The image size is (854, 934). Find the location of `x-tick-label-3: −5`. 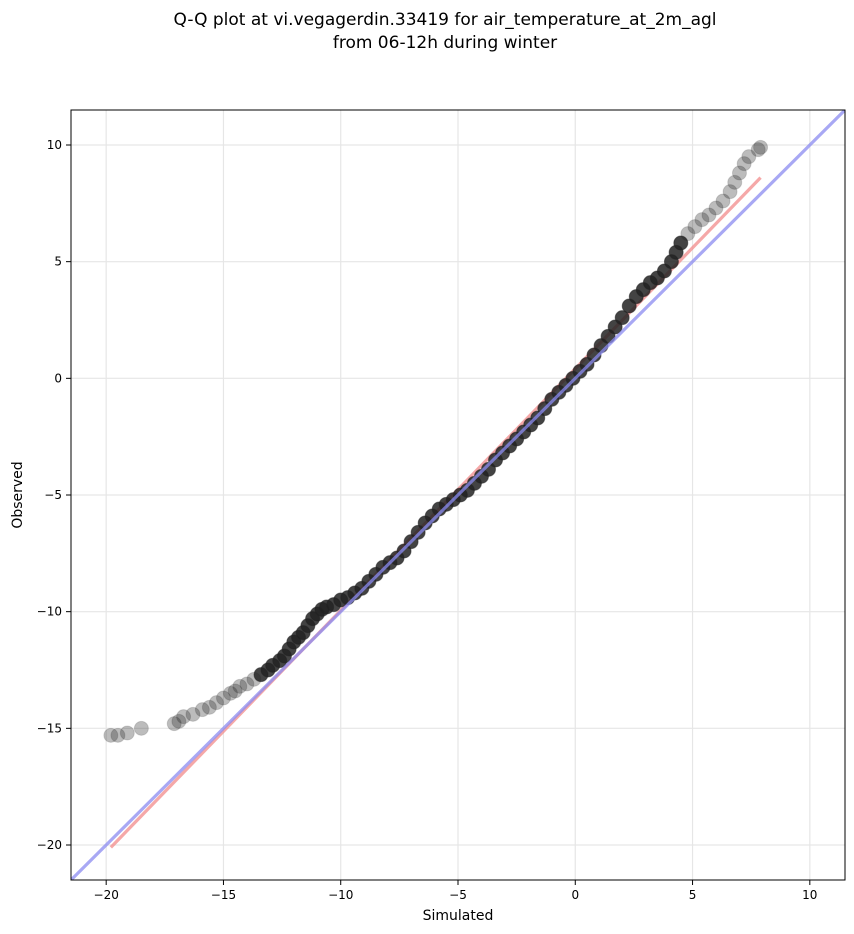

x-tick-label-3: −5 is located at coordinates (458, 895).